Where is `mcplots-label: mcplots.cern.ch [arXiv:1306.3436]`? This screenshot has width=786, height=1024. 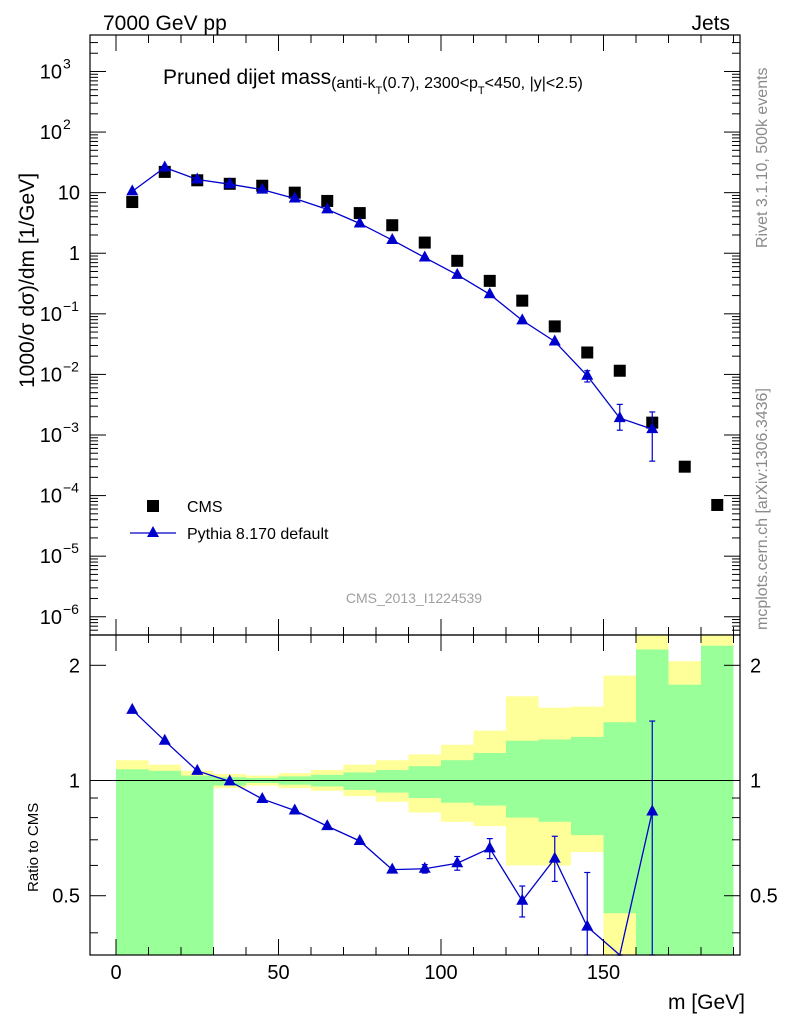 mcplots-label: mcplots.cern.ch [arXiv:1306.3436] is located at coordinates (762, 509).